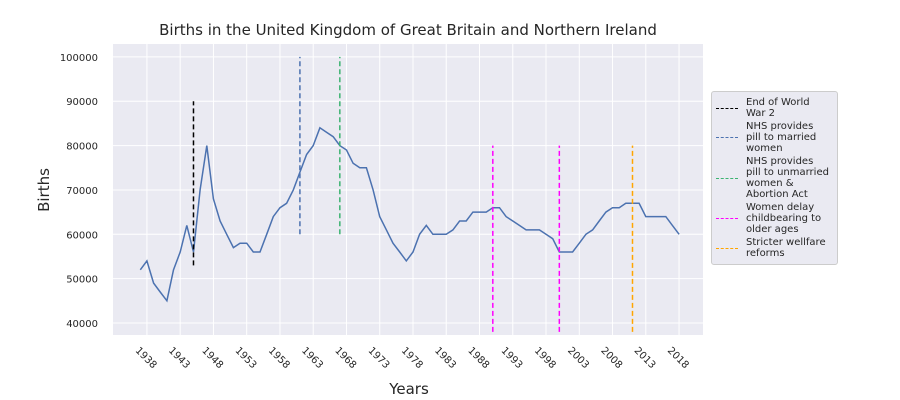 The width and height of the screenshot is (900, 400). What do you see at coordinates (279, 358) in the screenshot?
I see `x-tick-label: 1958` at bounding box center [279, 358].